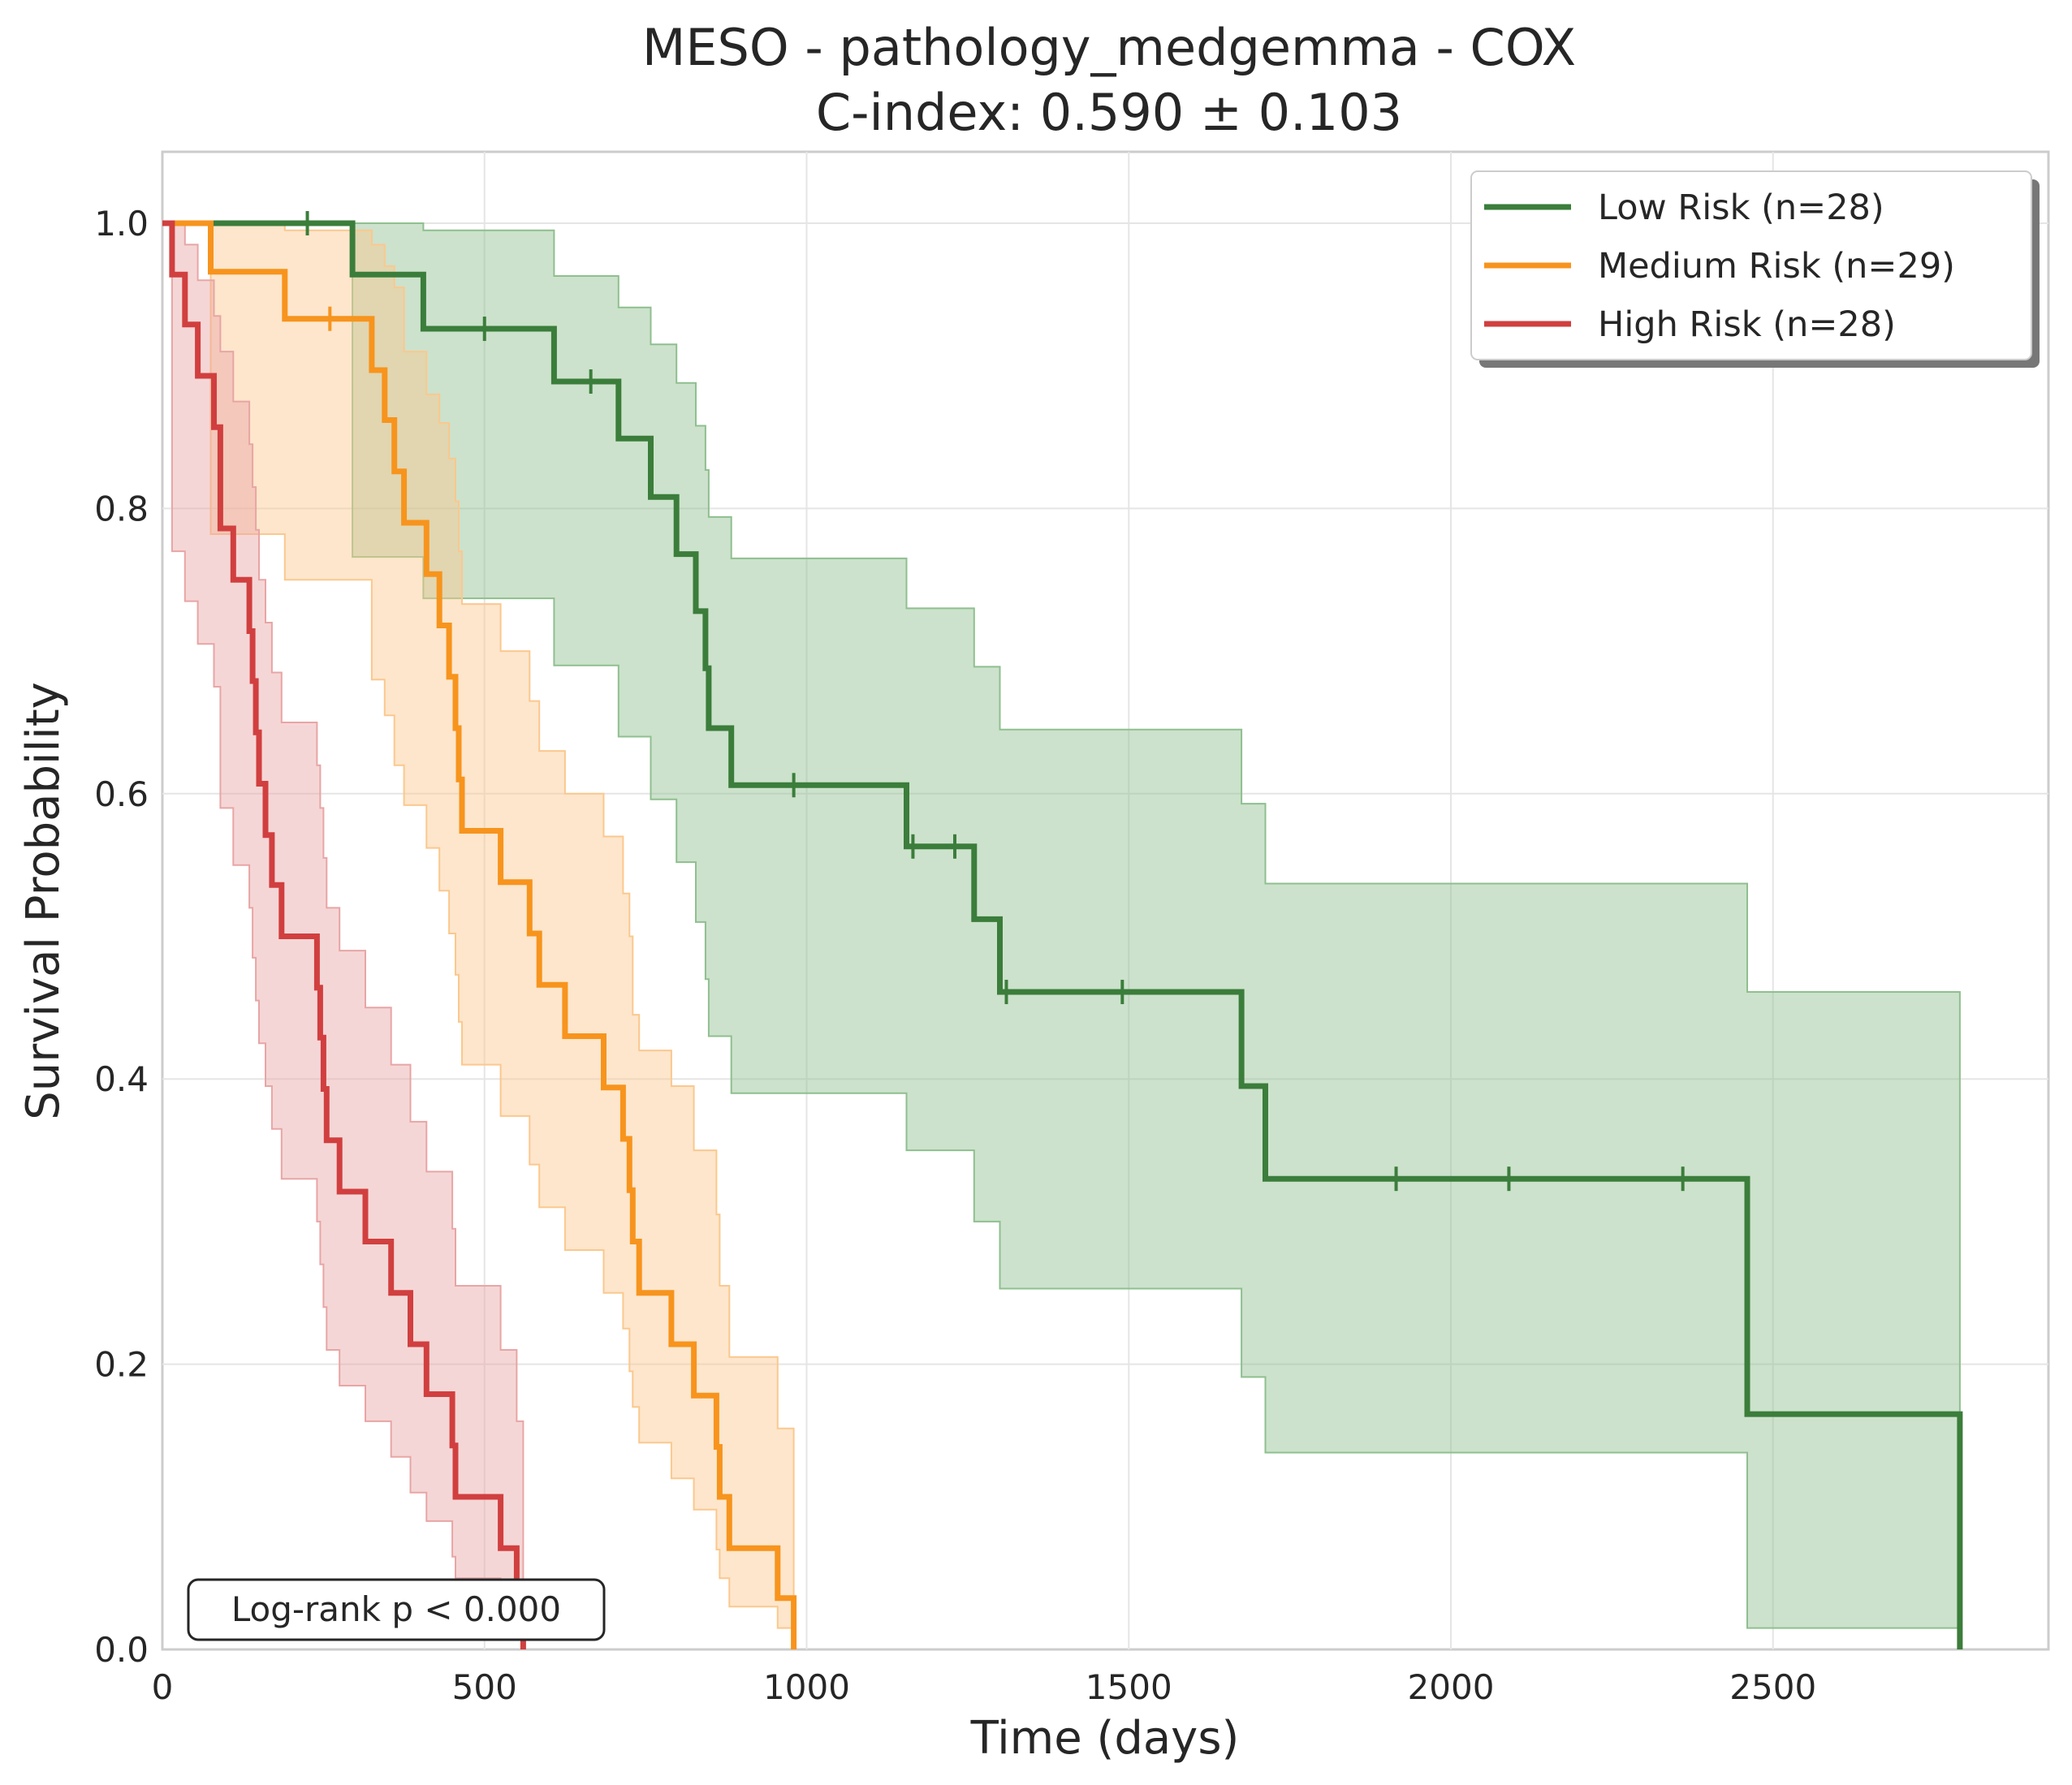 The width and height of the screenshot is (2072, 1785). I want to click on x-tick-label: 1000, so click(806, 1687).